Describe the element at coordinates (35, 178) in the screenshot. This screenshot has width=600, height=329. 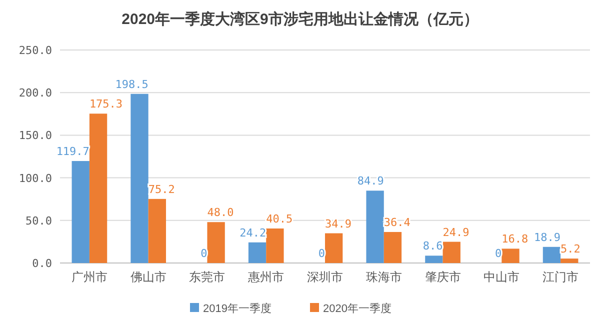
I see `y-tick-label: 100.0` at that location.